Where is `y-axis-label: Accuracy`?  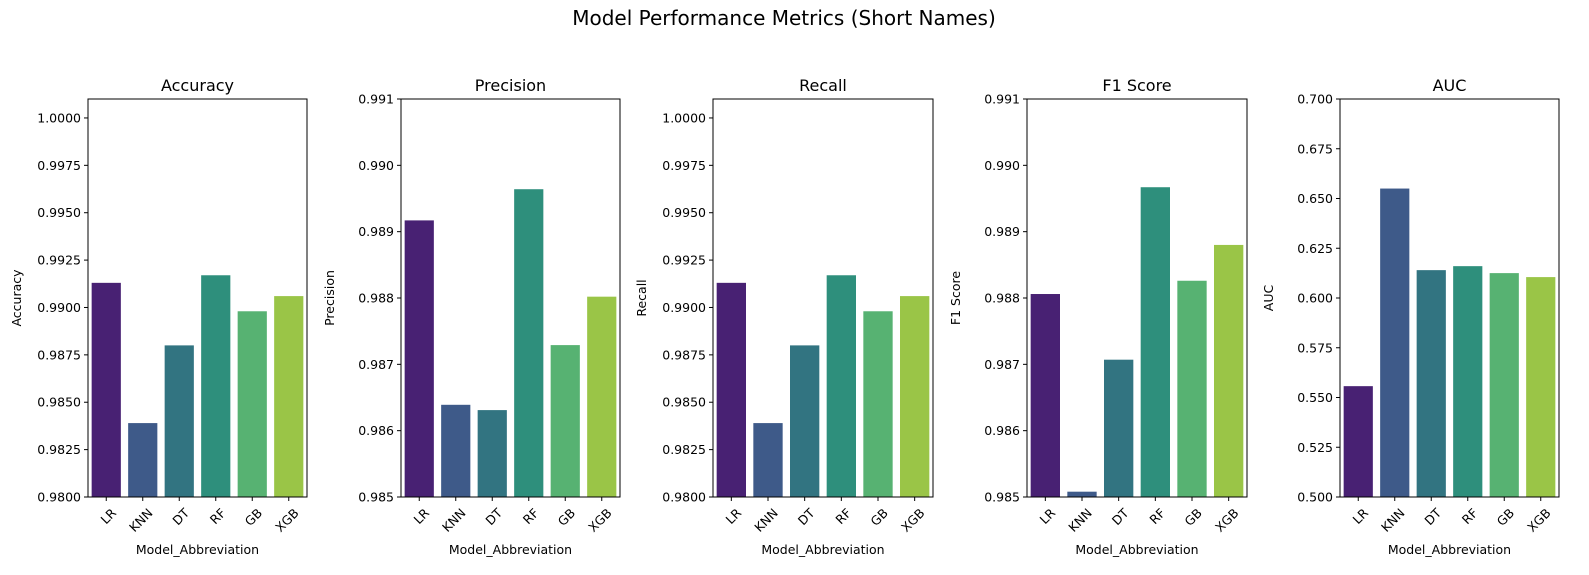 y-axis-label: Accuracy is located at coordinates (16, 298).